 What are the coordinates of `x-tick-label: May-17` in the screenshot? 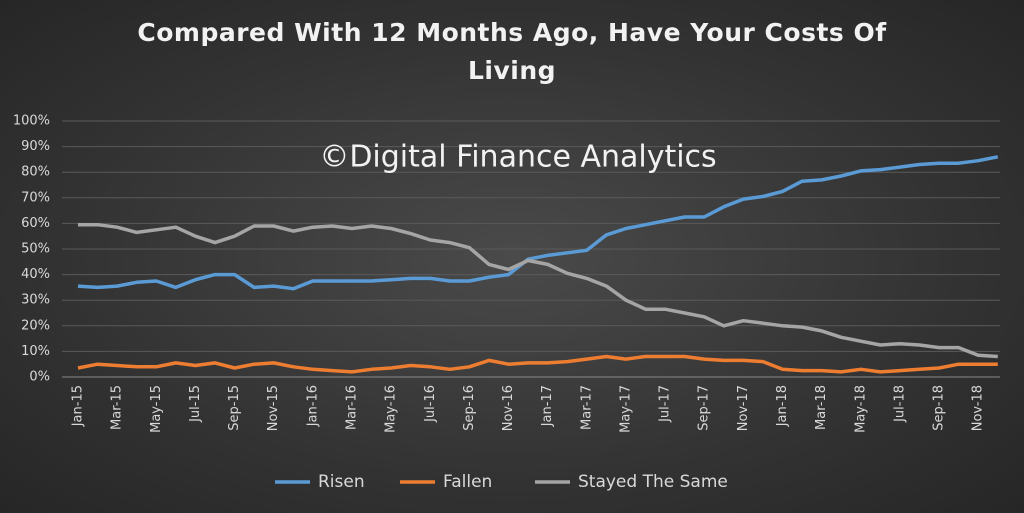 It's located at (625, 409).